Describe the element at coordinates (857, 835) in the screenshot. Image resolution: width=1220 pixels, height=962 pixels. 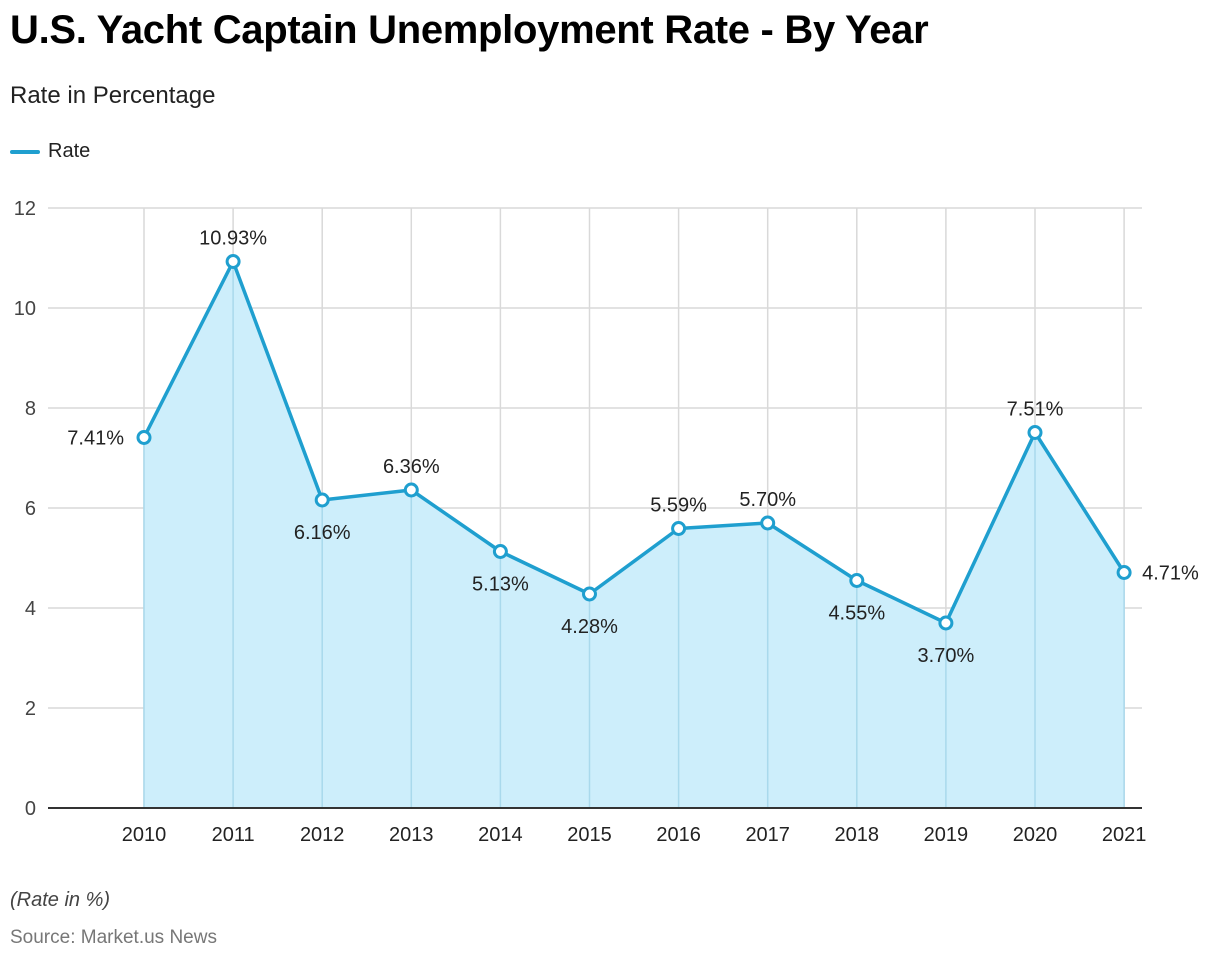
I see `x-tick-label: 2018` at that location.